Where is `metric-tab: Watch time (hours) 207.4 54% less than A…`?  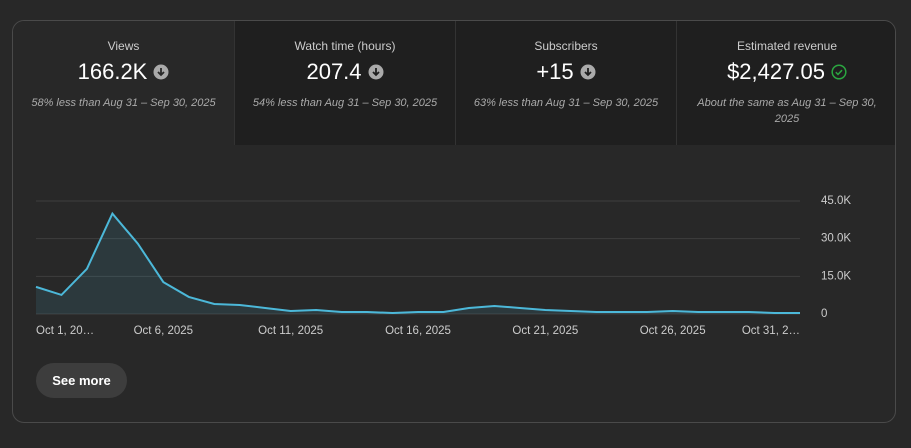 metric-tab: Watch time (hours) 207.4 54% less than A… is located at coordinates (344, 83).